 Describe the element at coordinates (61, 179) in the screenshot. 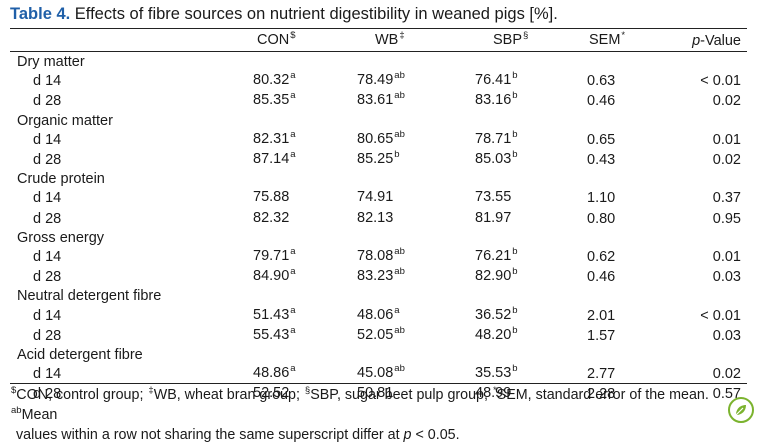

I see `group-label: Crude protein` at that location.